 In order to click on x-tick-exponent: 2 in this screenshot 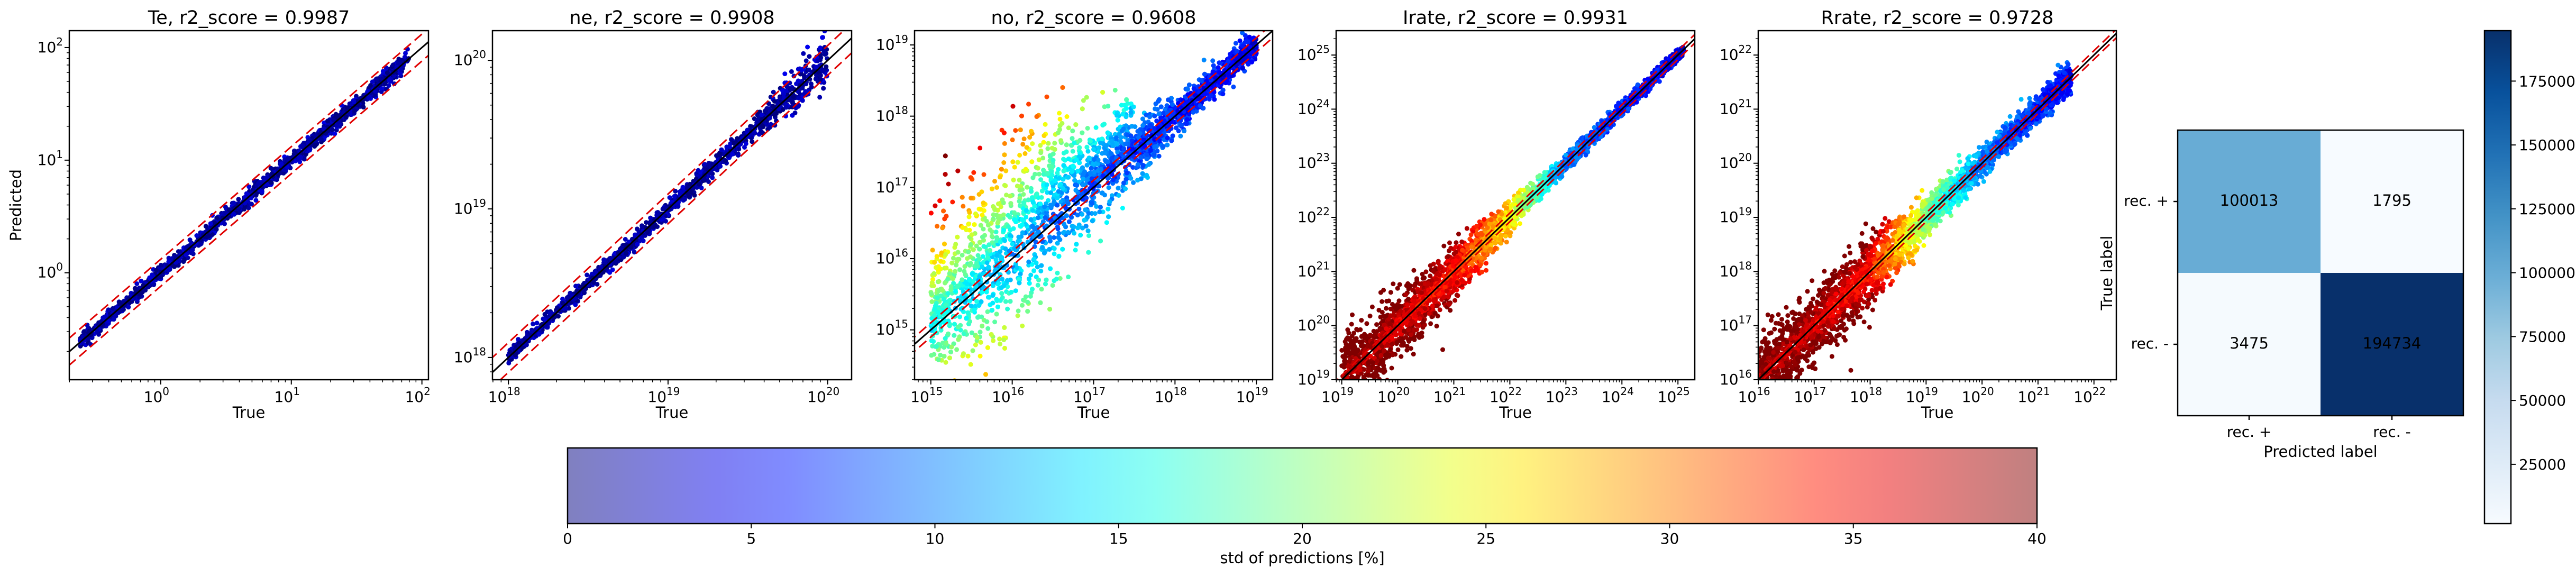, I will do `click(427, 391)`.